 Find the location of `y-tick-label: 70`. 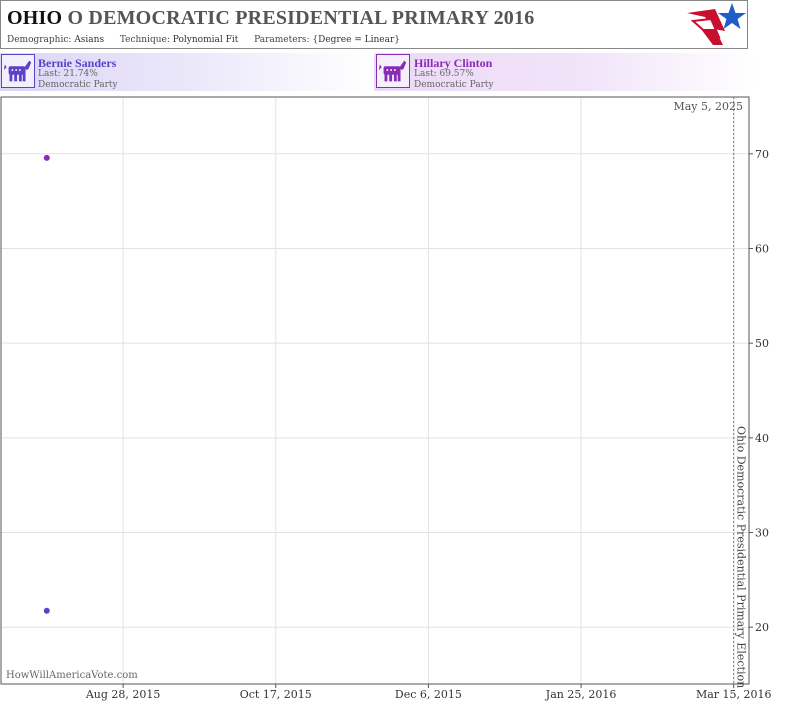

y-tick-label: 70 is located at coordinates (762, 154).